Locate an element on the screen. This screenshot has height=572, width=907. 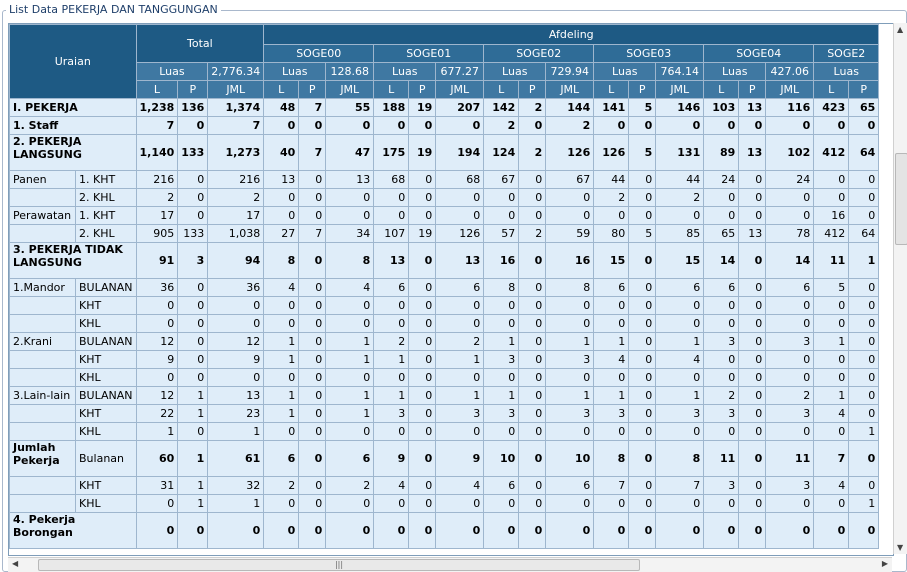
scroll-left-arrow-icon: ◀ is located at coordinates (15, 563).